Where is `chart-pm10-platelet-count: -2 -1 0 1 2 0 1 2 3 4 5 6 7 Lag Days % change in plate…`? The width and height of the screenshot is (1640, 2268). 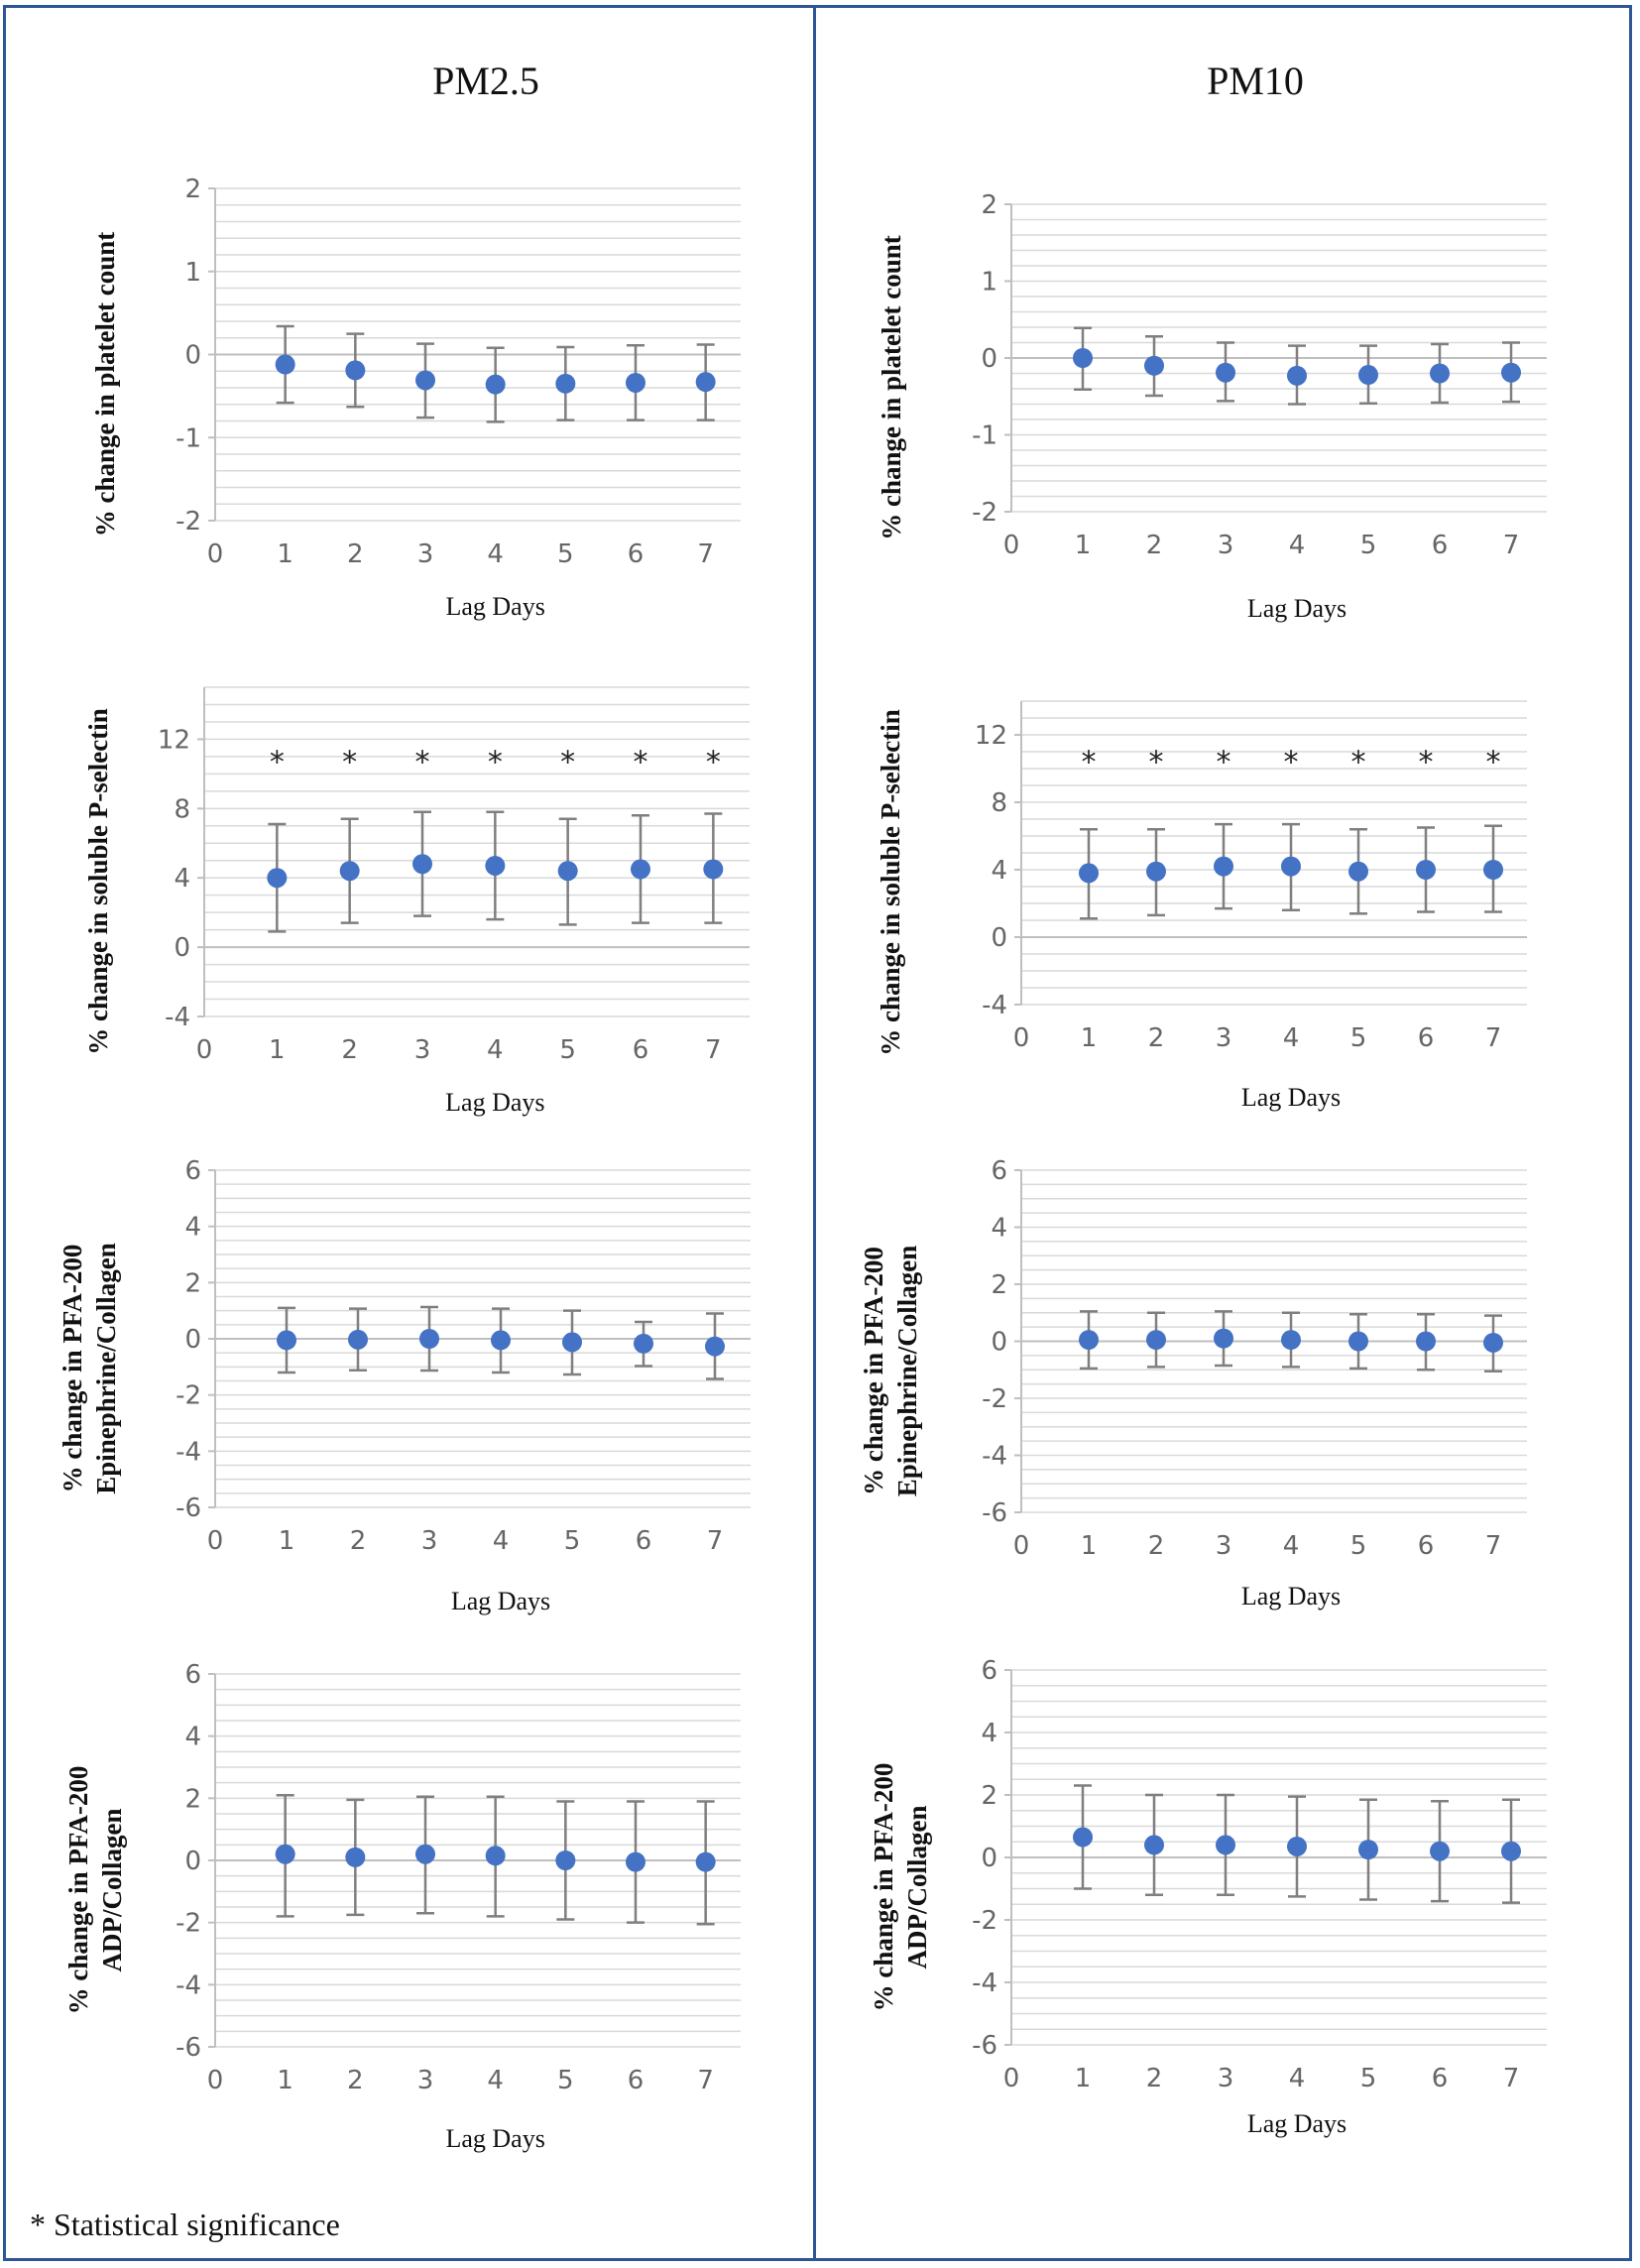
chart-pm10-platelet-count: -2 -1 0 1 2 0 1 2 3 4 5 6 7 Lag Days % change in plate… is located at coordinates (1212, 406).